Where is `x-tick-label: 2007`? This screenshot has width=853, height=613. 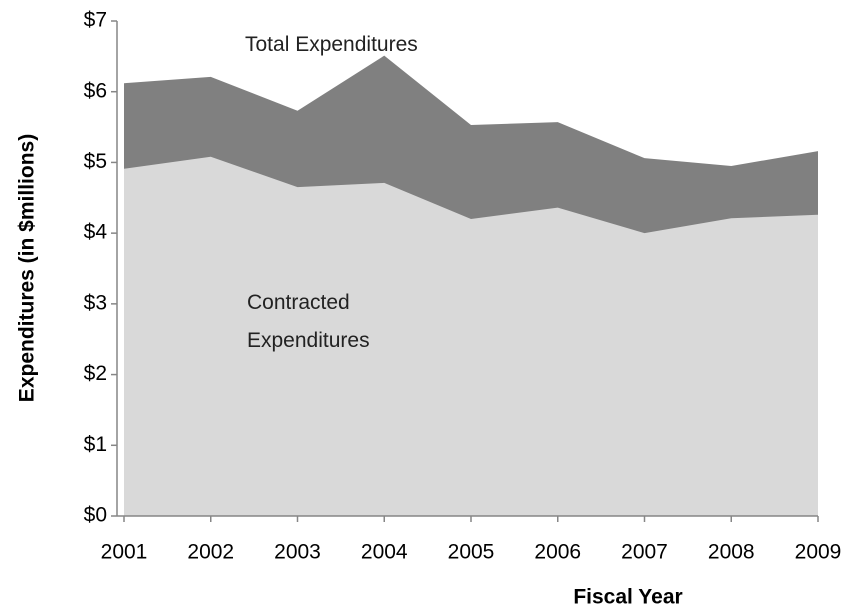
x-tick-label: 2007 is located at coordinates (644, 552).